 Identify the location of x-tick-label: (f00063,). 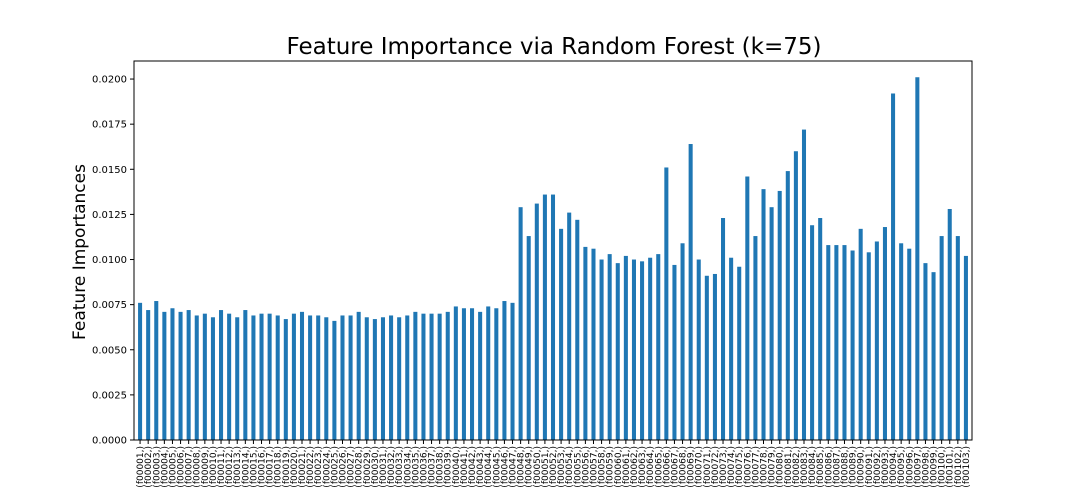
(643, 467).